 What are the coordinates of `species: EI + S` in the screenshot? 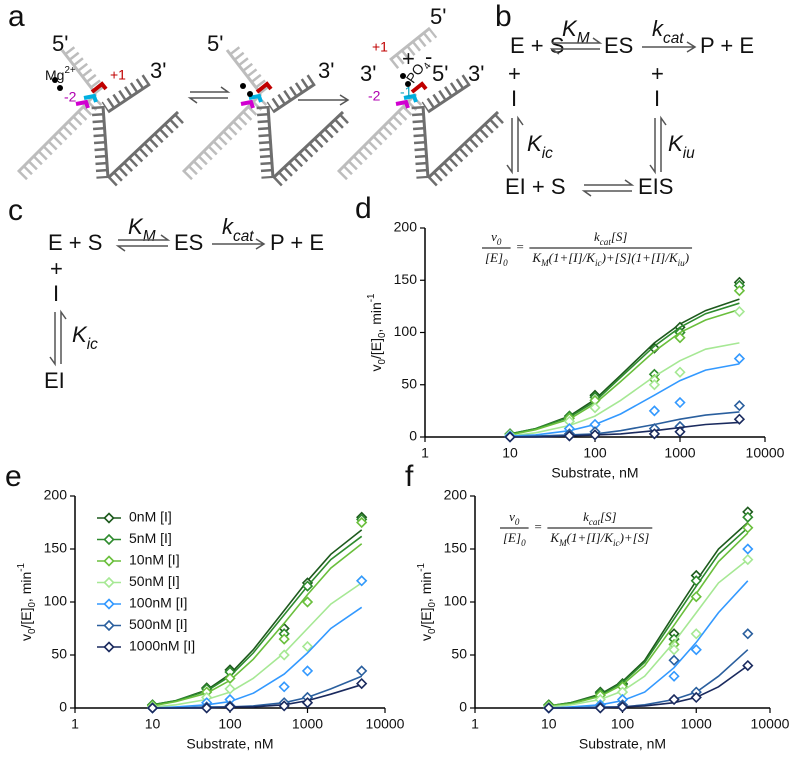 It's located at (535, 186).